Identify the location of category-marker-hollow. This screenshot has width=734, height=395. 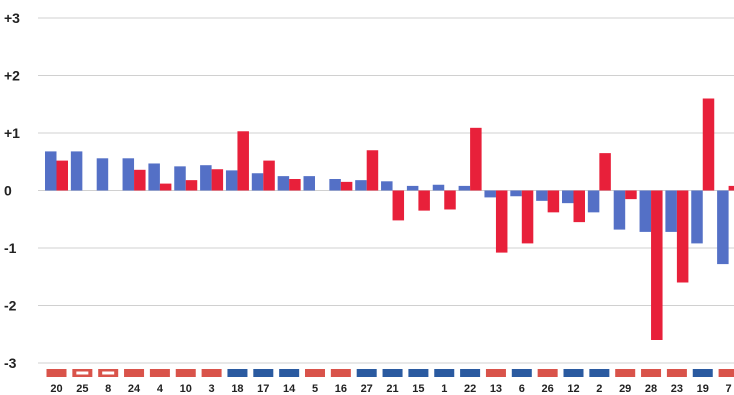
(82, 373).